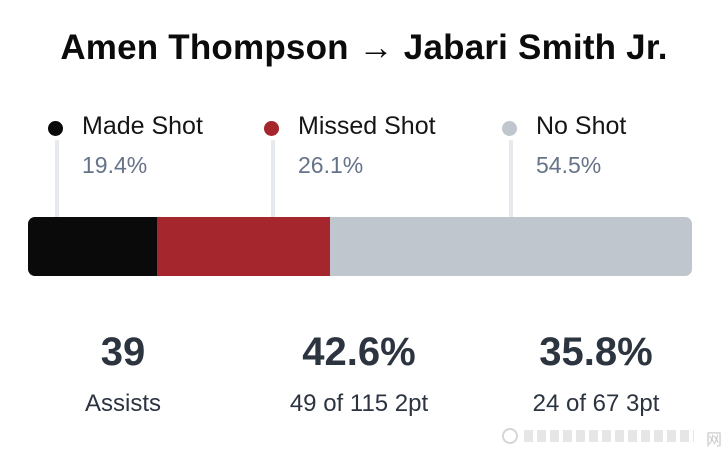 Image resolution: width=728 pixels, height=456 pixels. What do you see at coordinates (142, 126) in the screenshot?
I see `legend-label-made: Made Shot` at bounding box center [142, 126].